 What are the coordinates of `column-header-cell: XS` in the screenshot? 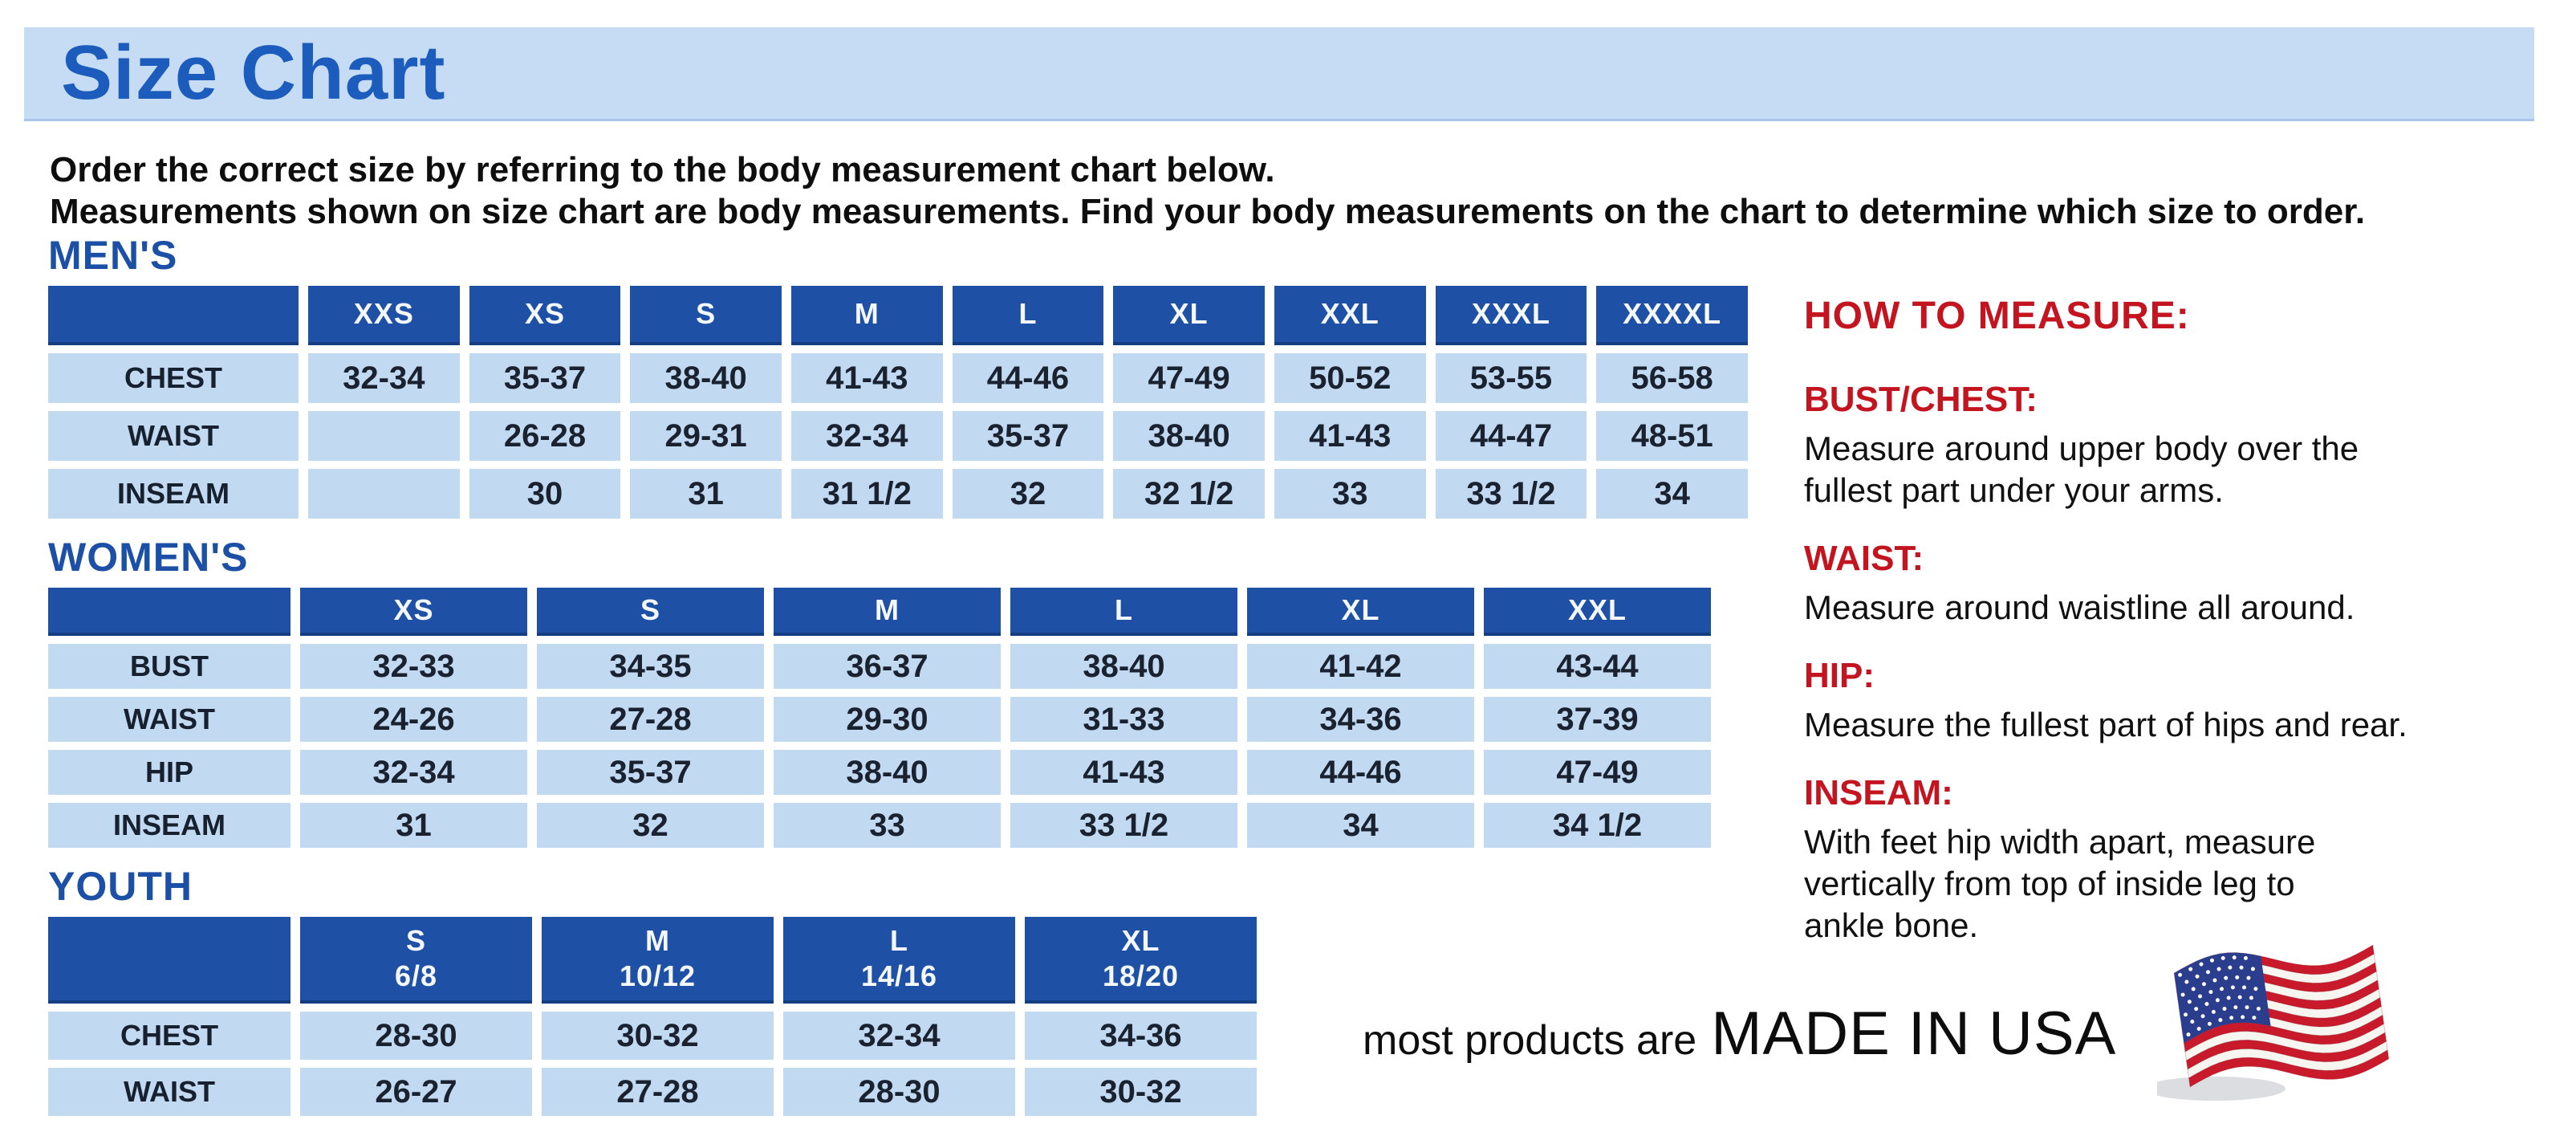 It's located at (413, 612).